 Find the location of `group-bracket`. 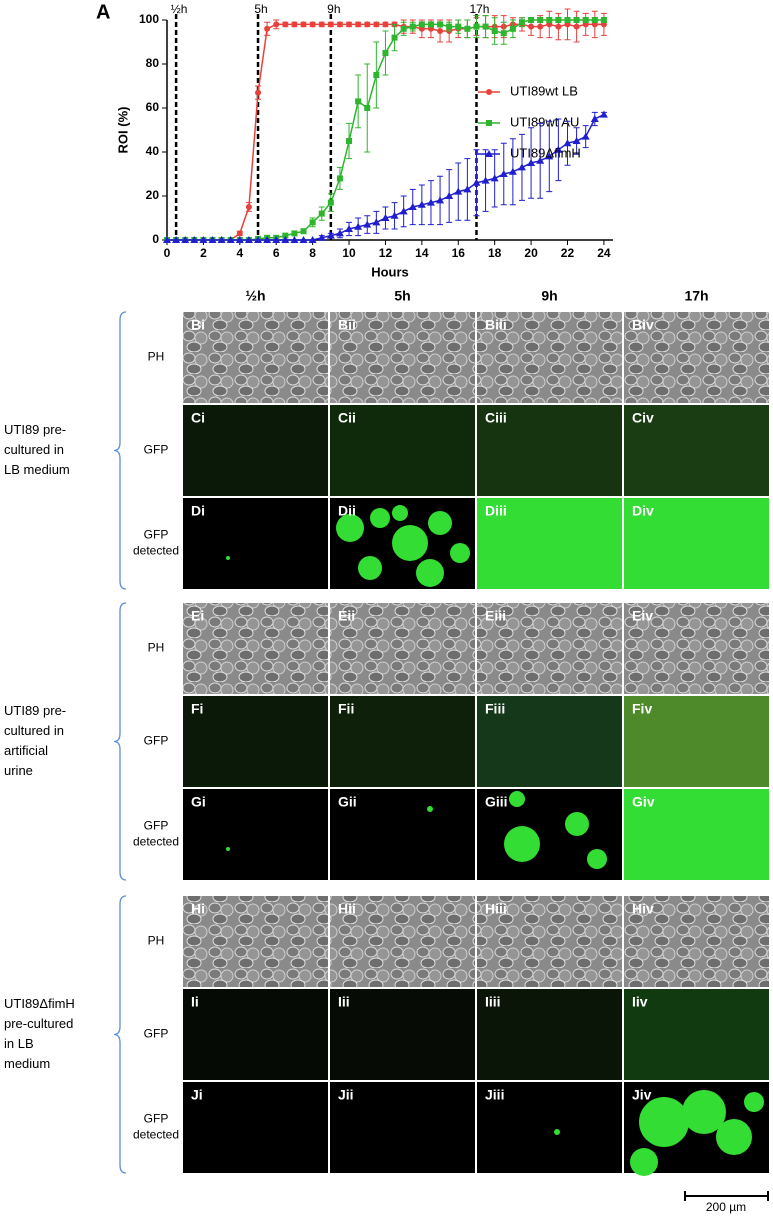

group-bracket is located at coordinates (120, 1034).